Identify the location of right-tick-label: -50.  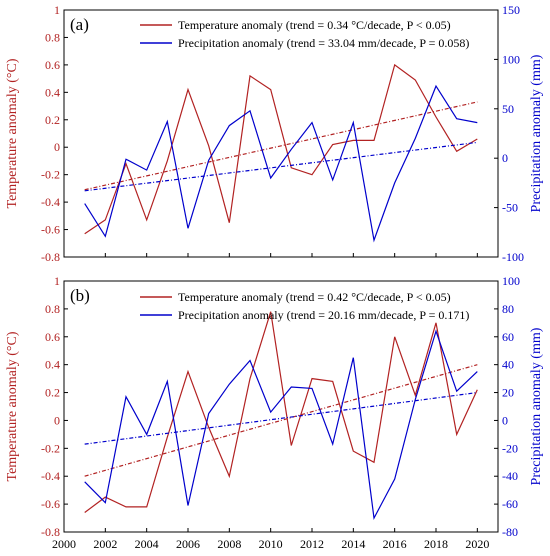
(510, 208).